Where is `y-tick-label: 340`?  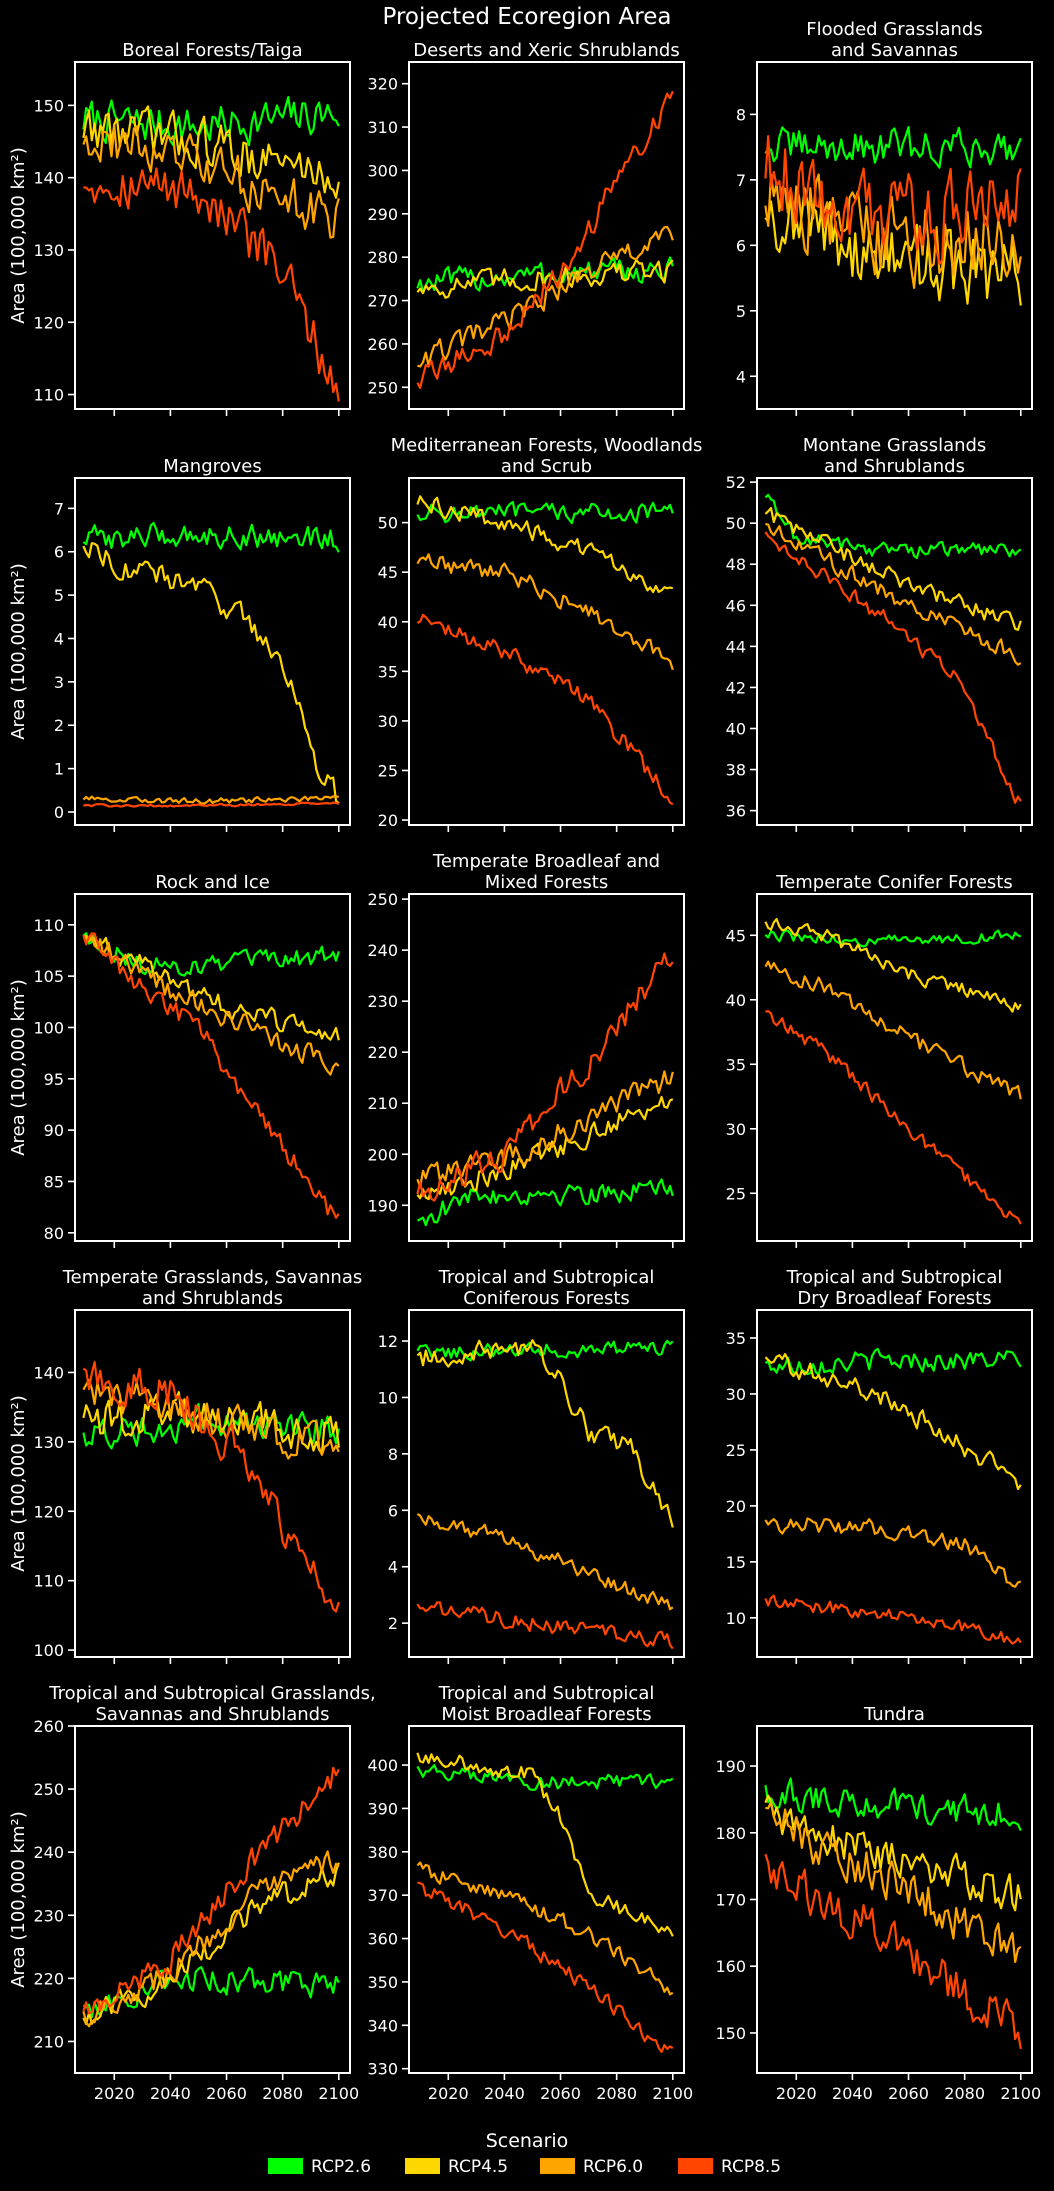 y-tick-label: 340 is located at coordinates (382, 2025).